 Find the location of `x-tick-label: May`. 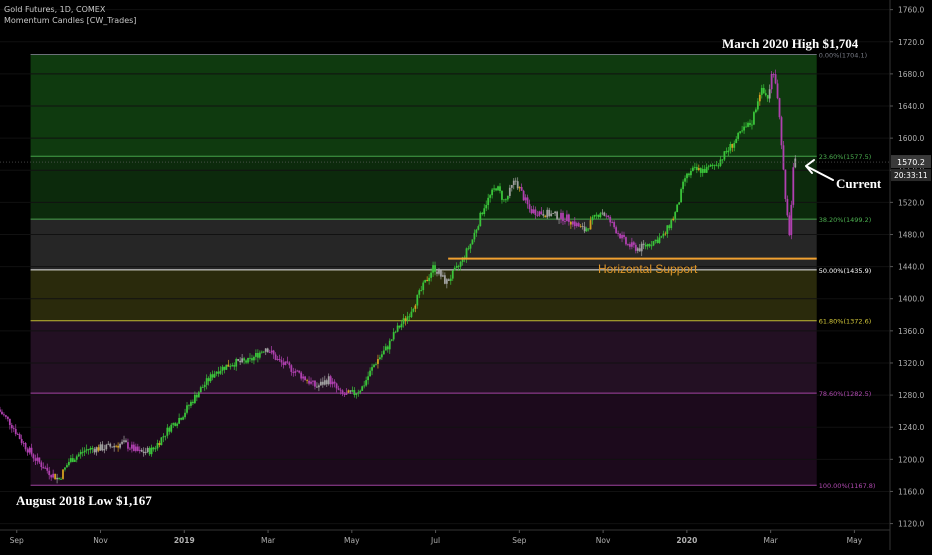

x-tick-label: May is located at coordinates (855, 540).